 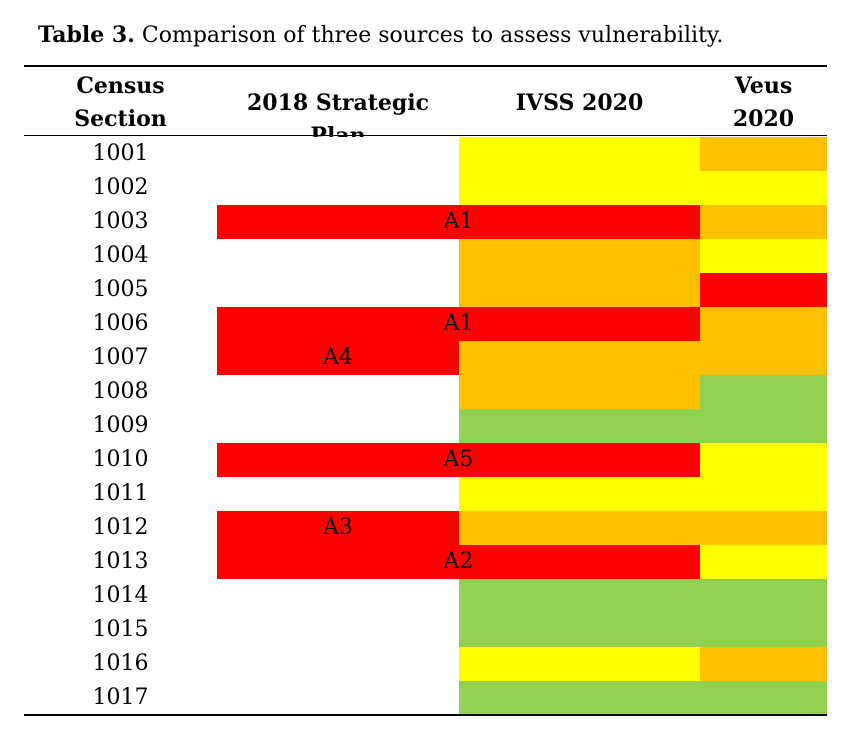 What do you see at coordinates (120, 527) in the screenshot?
I see `census-section-cell: 1012` at bounding box center [120, 527].